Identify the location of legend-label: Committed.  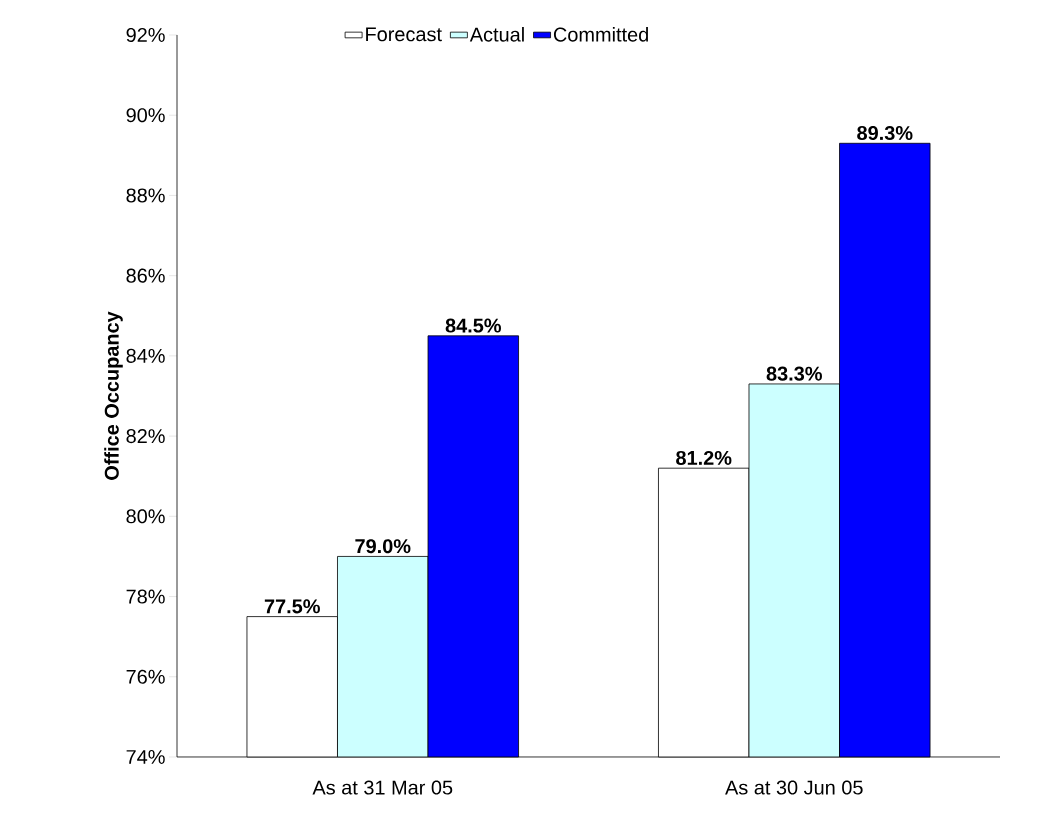
(600, 34).